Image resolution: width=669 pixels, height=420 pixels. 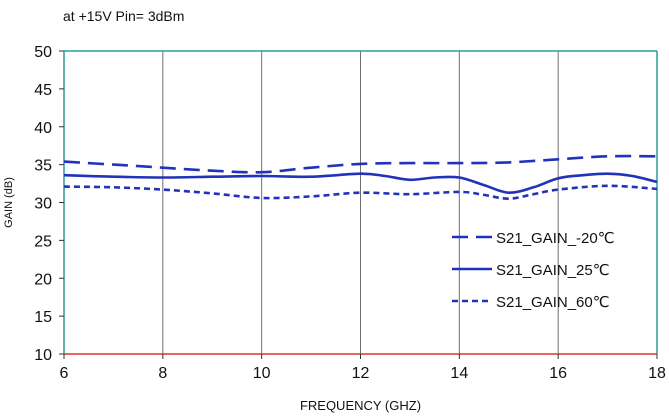 What do you see at coordinates (43, 204) in the screenshot?
I see `y-tick-label: 30` at bounding box center [43, 204].